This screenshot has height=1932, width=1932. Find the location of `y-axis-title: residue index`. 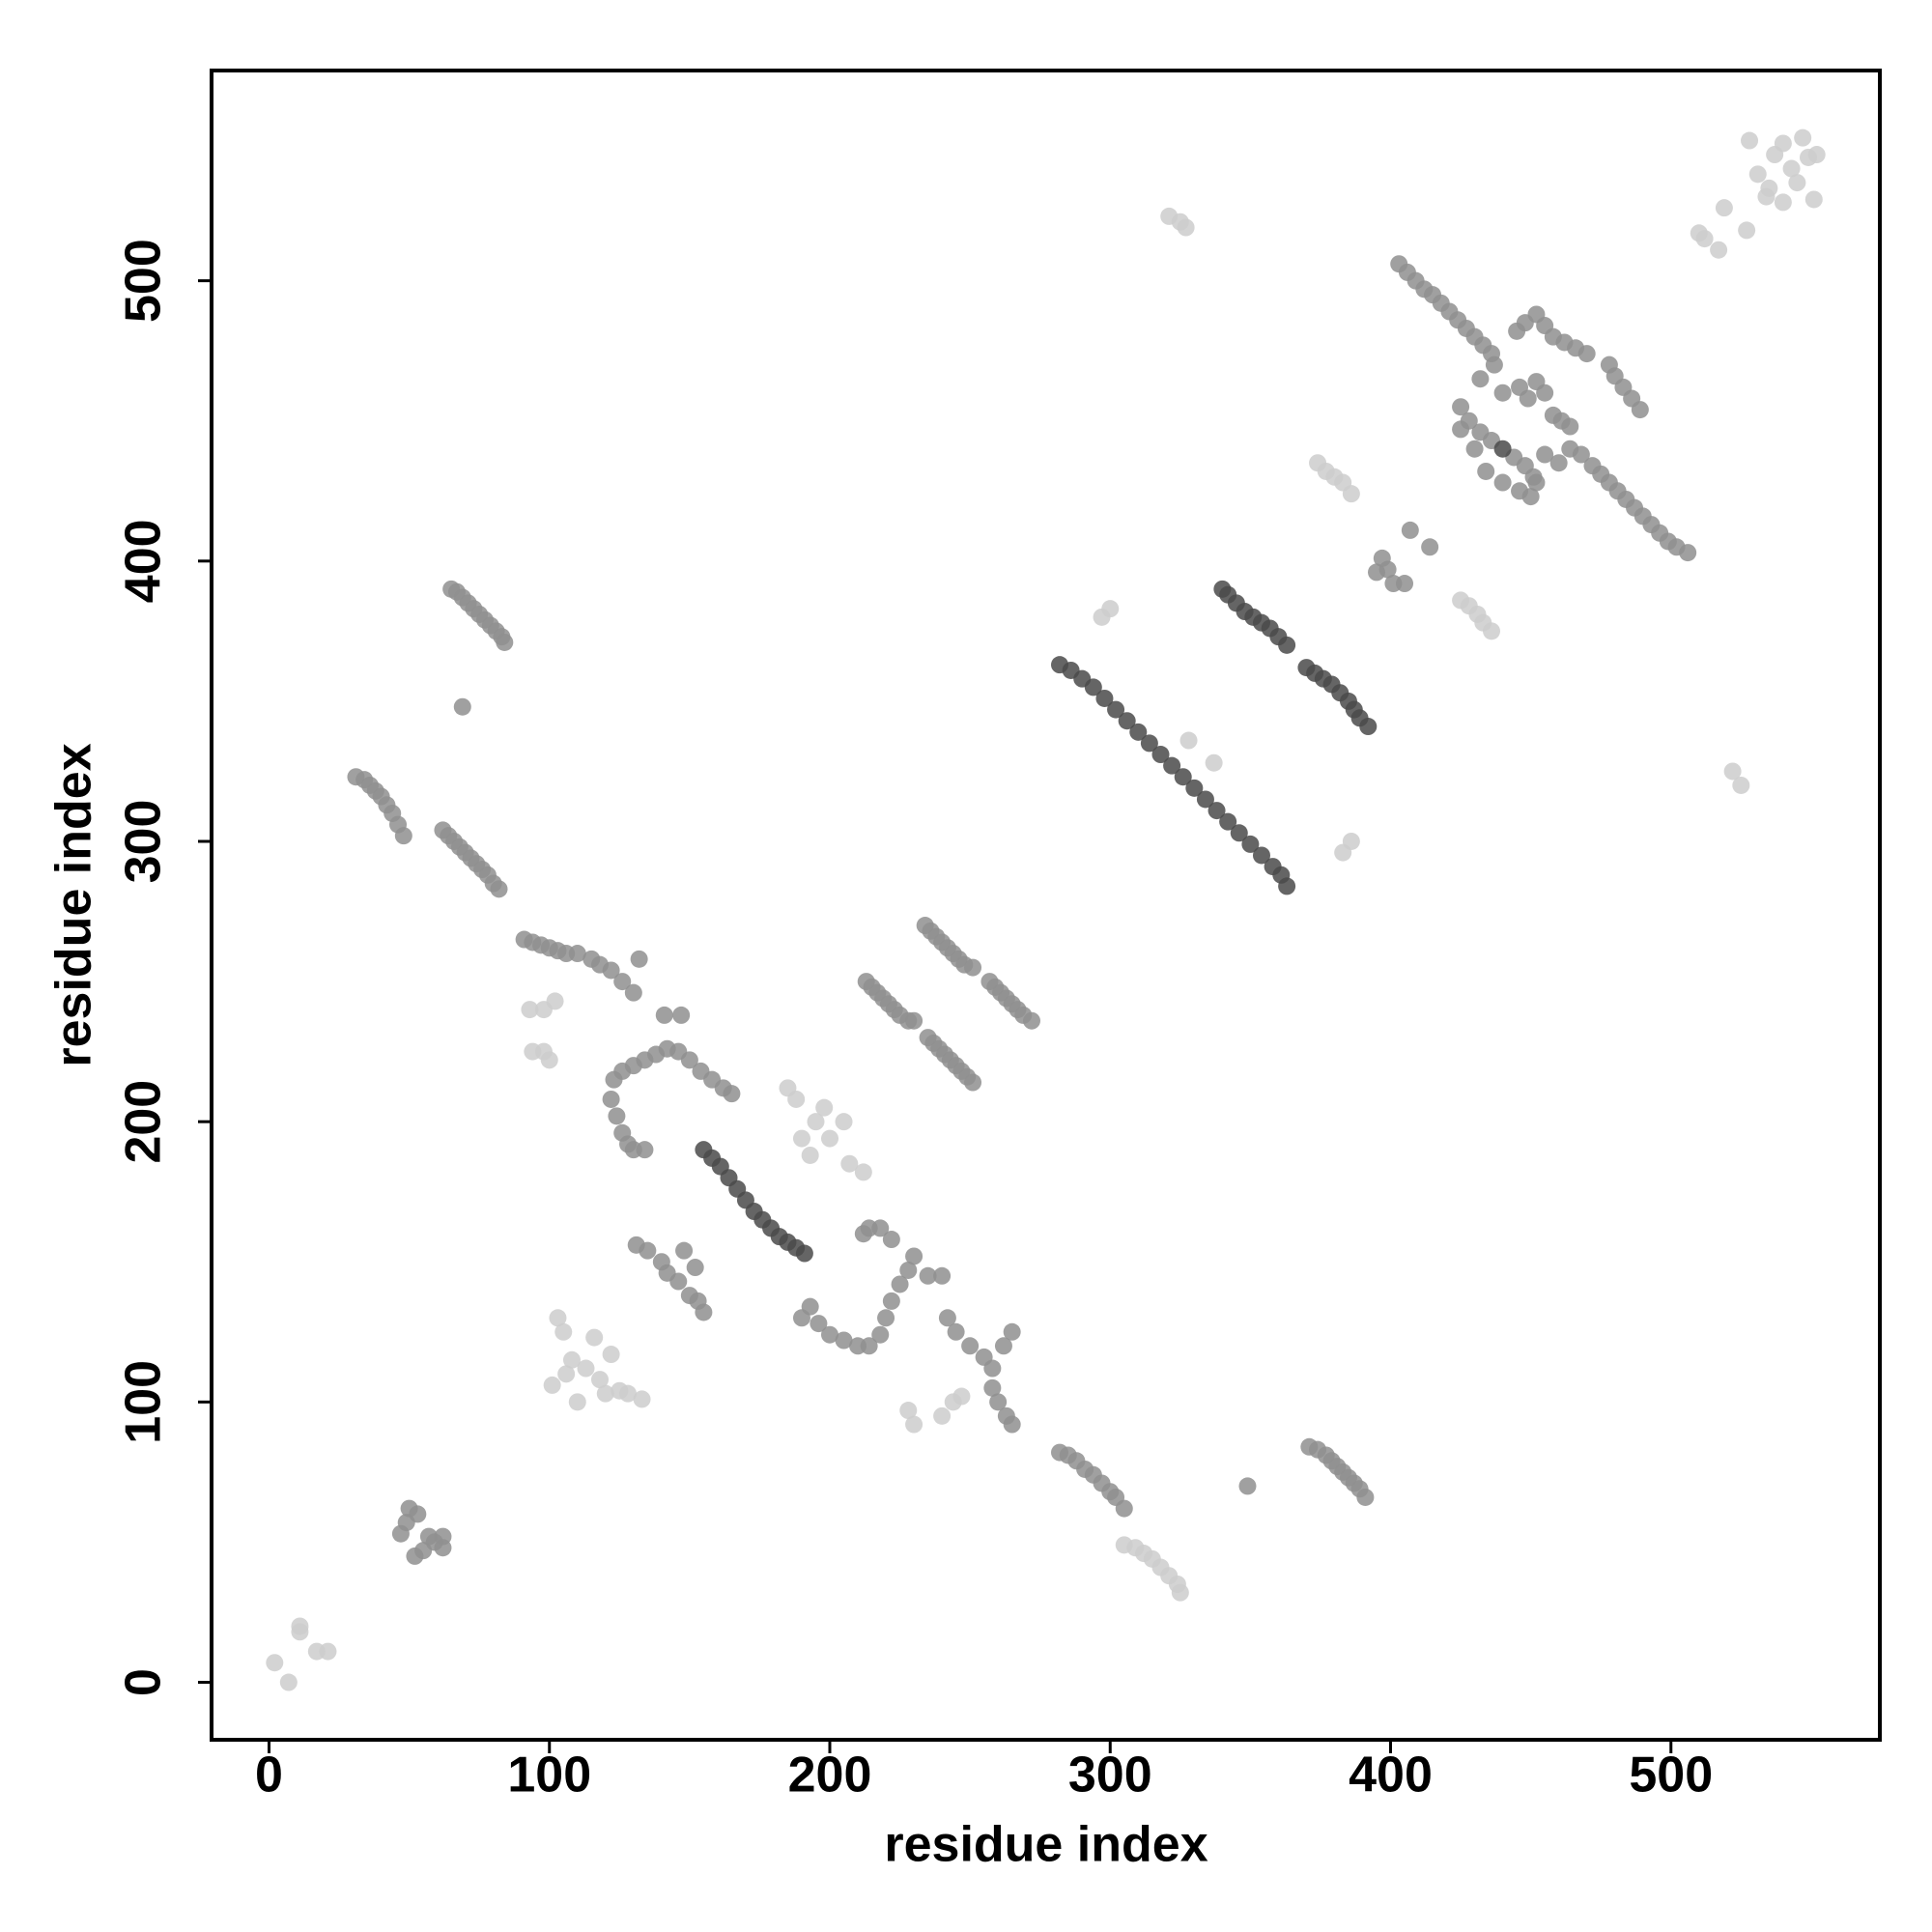

y-axis-title: residue index is located at coordinates (74, 904).